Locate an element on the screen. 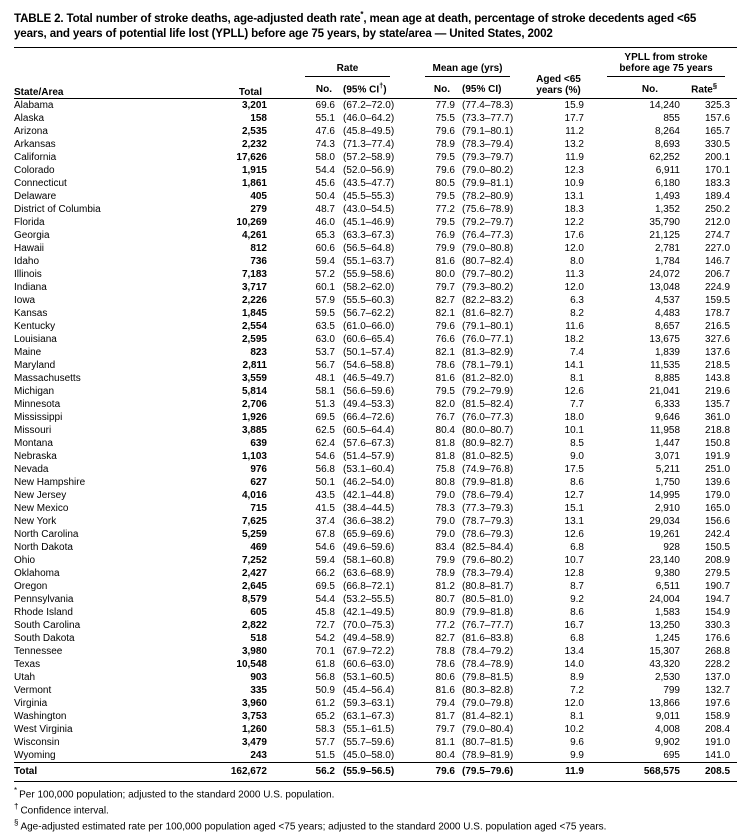 The image size is (737, 833). cell-state-area: Vermont is located at coordinates (33, 691).